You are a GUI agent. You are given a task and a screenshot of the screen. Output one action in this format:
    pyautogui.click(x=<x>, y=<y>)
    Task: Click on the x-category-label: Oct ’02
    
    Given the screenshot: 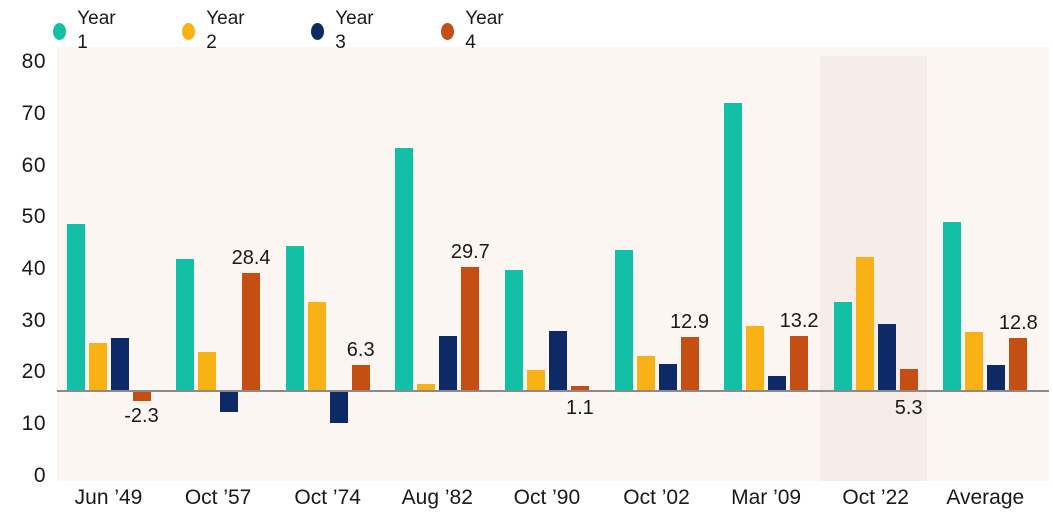 What is the action you would take?
    pyautogui.click(x=656, y=497)
    